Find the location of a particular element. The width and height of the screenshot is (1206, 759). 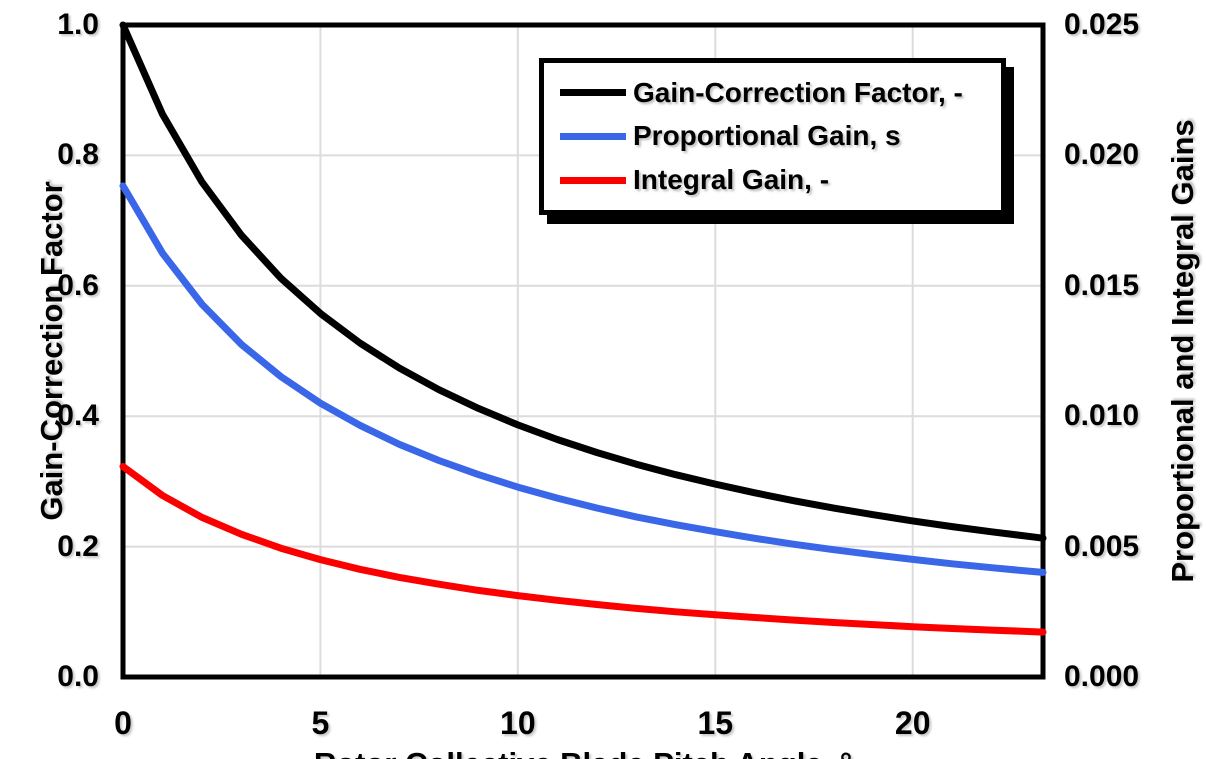

x-axis-title: Rotor Collective Blade Pitch Angle, ° is located at coordinates (583, 752).